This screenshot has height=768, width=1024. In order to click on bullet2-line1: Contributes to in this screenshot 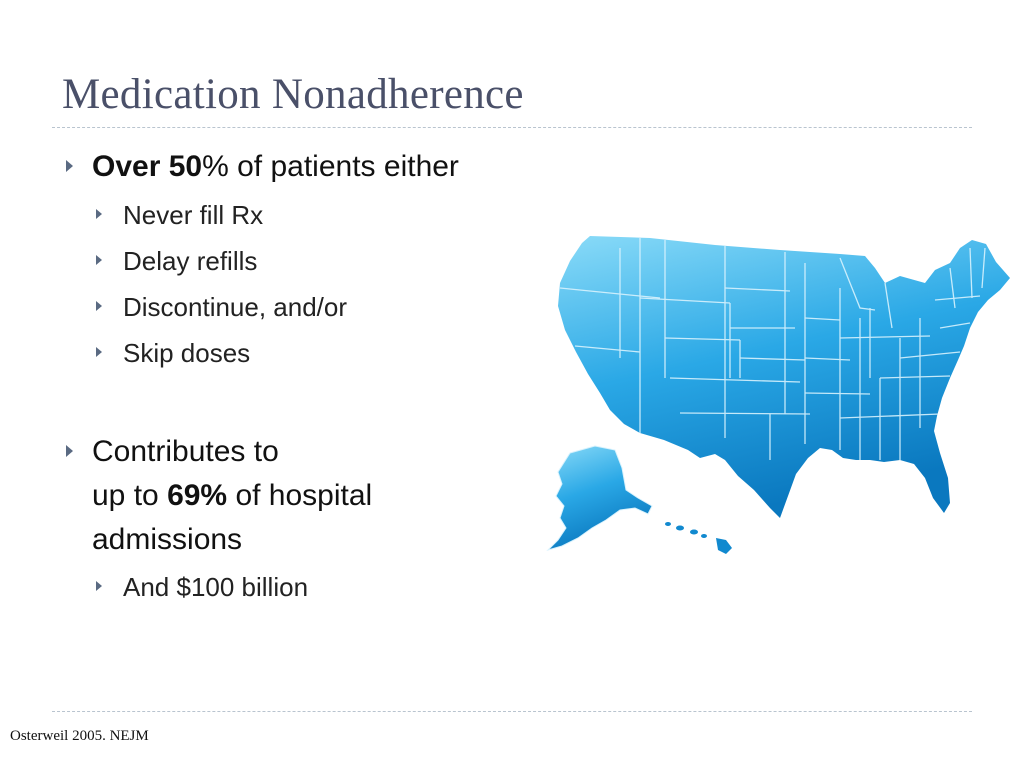, I will do `click(185, 451)`.